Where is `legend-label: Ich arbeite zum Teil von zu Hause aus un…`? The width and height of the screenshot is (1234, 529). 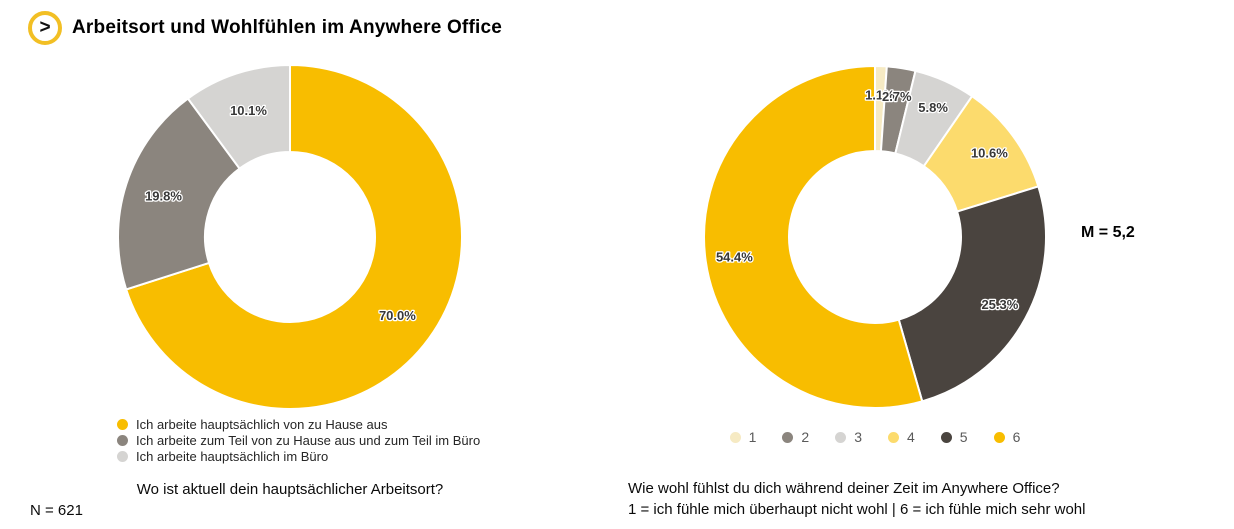 legend-label: Ich arbeite zum Teil von zu Hause aus un… is located at coordinates (308, 440).